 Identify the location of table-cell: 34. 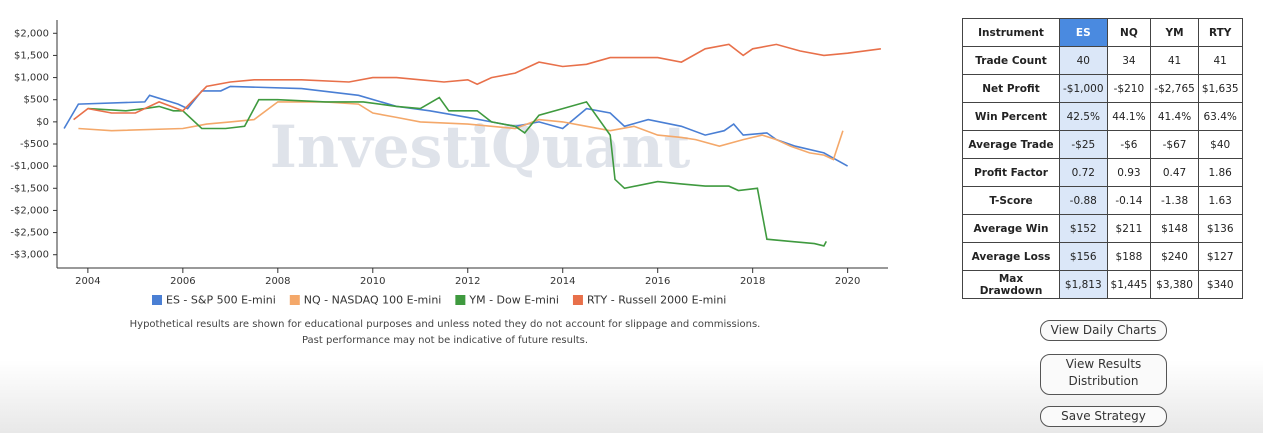
(1129, 60).